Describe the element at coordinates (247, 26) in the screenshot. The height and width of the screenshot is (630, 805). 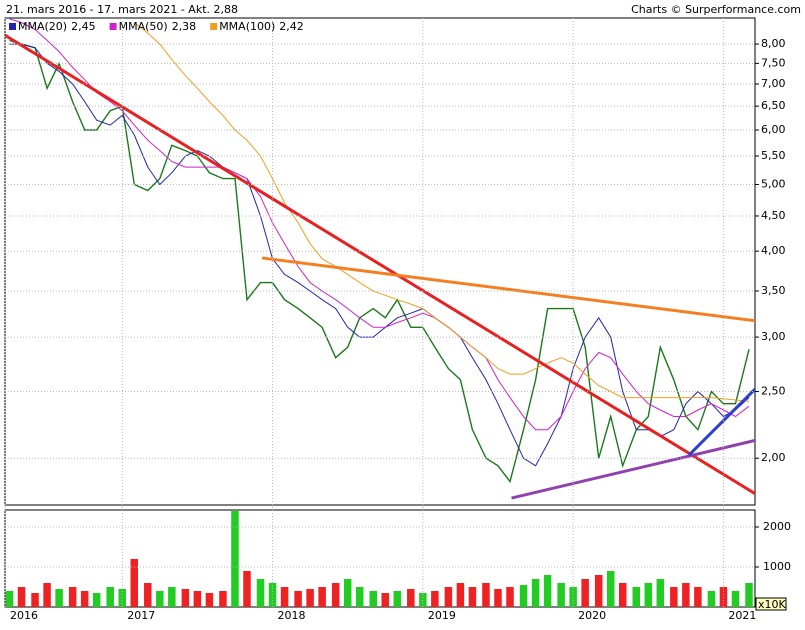
I see `legend-label: MMA(100)` at that location.